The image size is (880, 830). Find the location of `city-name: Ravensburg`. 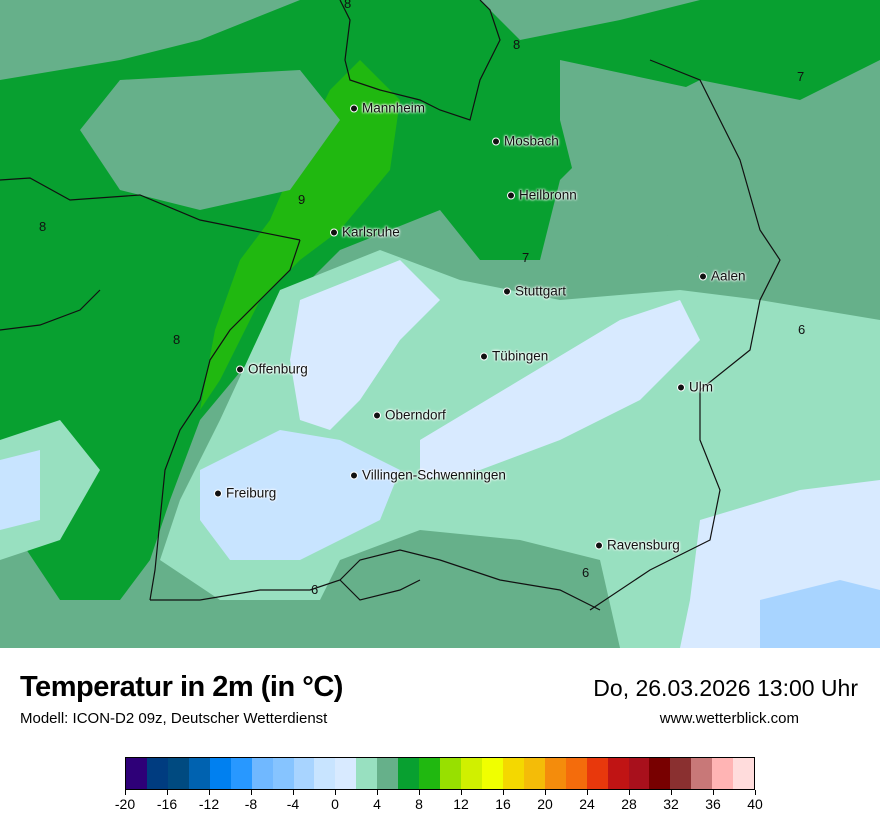

city-name: Ravensburg is located at coordinates (643, 545).